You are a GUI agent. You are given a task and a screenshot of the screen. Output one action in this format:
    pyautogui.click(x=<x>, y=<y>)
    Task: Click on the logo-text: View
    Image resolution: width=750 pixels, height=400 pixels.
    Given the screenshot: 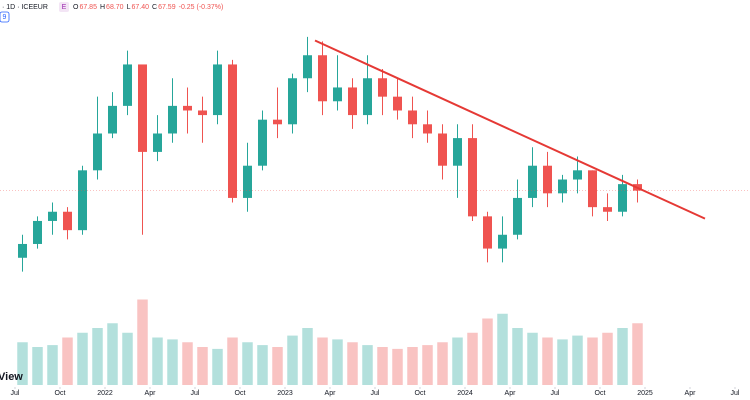 What is the action you would take?
    pyautogui.click(x=11, y=377)
    